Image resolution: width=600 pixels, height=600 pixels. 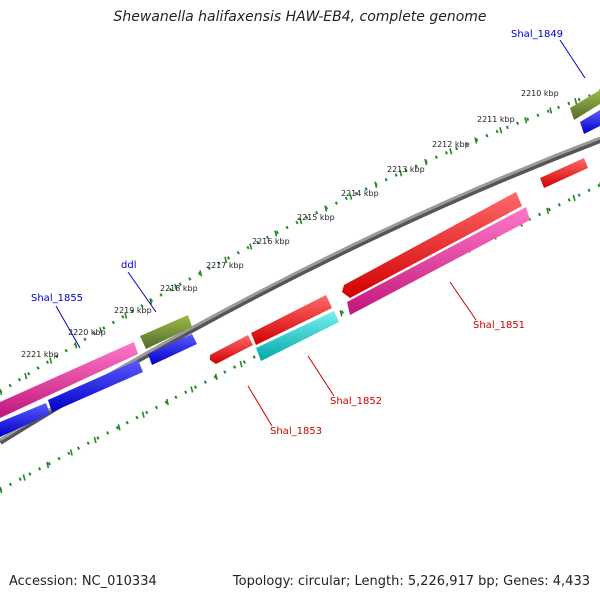 I want to click on gene-label-ddl: ddl, so click(x=128, y=265).